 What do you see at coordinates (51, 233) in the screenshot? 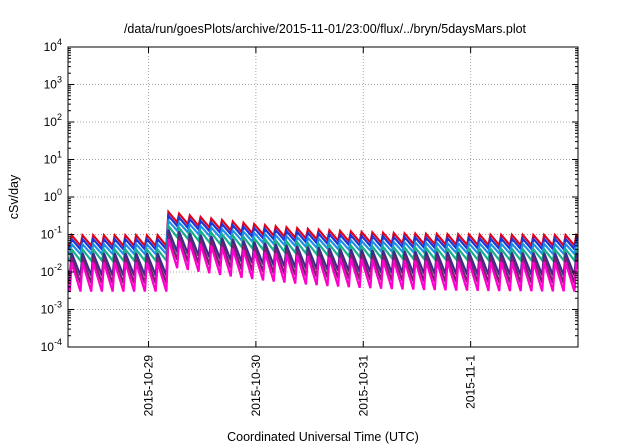
I see `y-tick-label: 10⁻¹` at bounding box center [51, 233].